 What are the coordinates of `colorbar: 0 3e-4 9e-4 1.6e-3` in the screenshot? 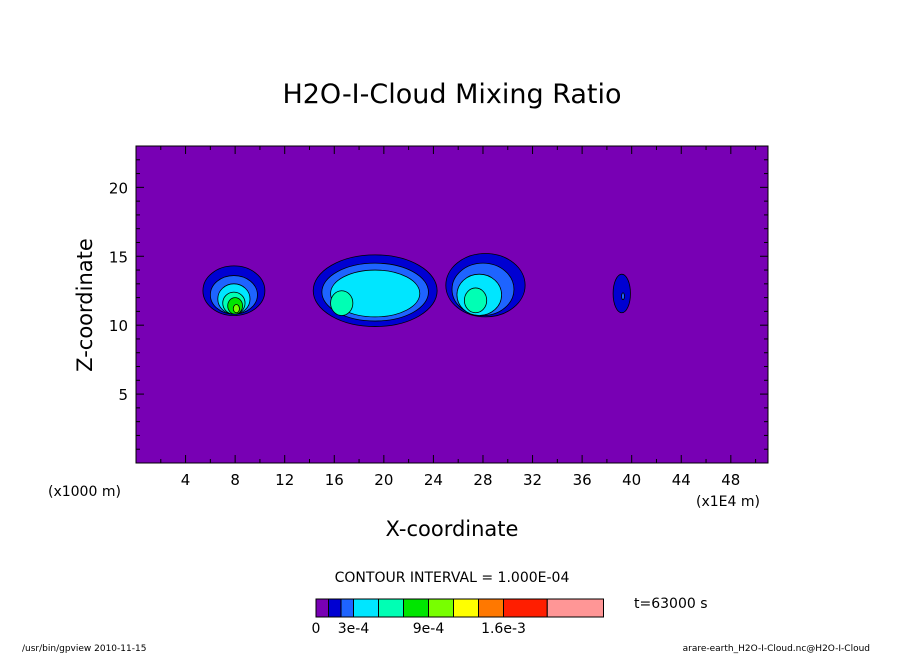 It's located at (458, 617).